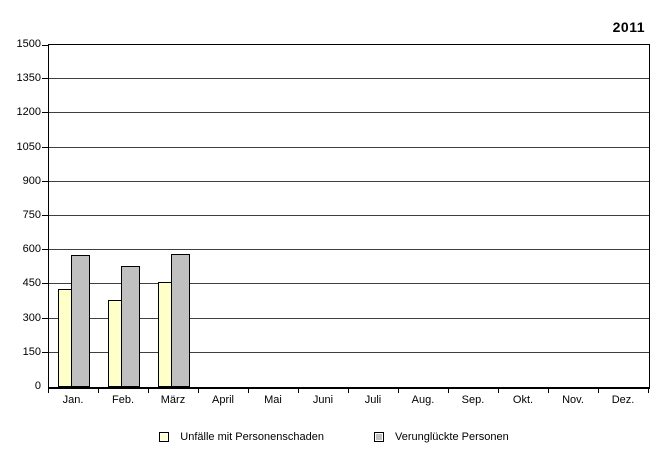 Image resolution: width=668 pixels, height=463 pixels. I want to click on y-axis-label-450: 450, so click(31, 283).